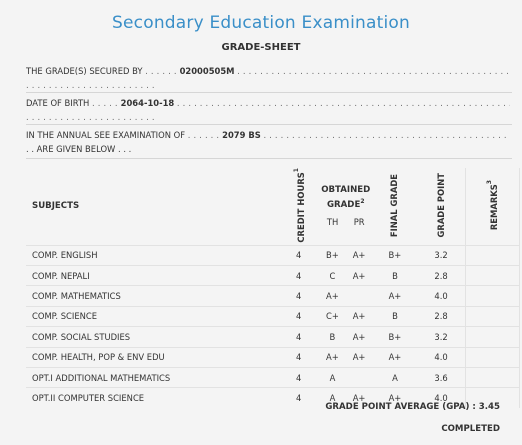 The width and height of the screenshot is (522, 445). I want to click on table-row: COMP. ENGLISH 4 B+ A+ B+ 3.2, so click(273, 255).